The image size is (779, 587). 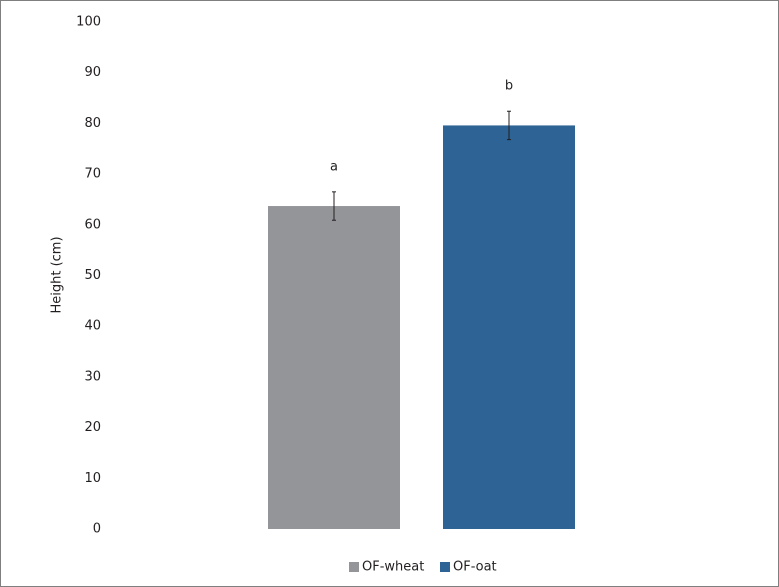 I want to click on y-tick-label: 20, so click(x=92, y=427).